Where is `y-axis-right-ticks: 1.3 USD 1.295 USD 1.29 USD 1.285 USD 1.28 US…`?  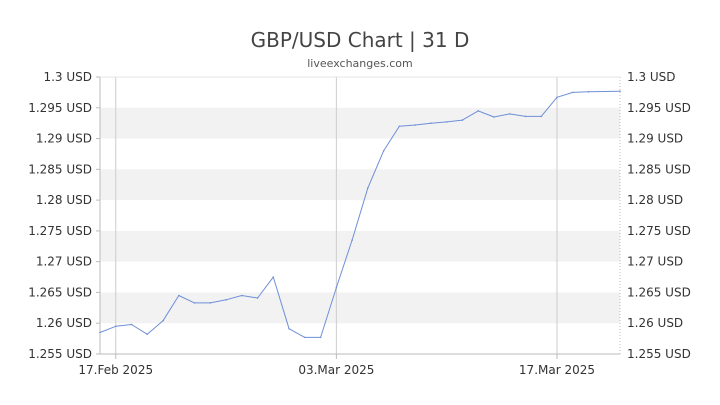
y-axis-right-ticks: 1.3 USD 1.295 USD 1.29 USD 1.285 USD 1.28 US… is located at coordinates (659, 215).